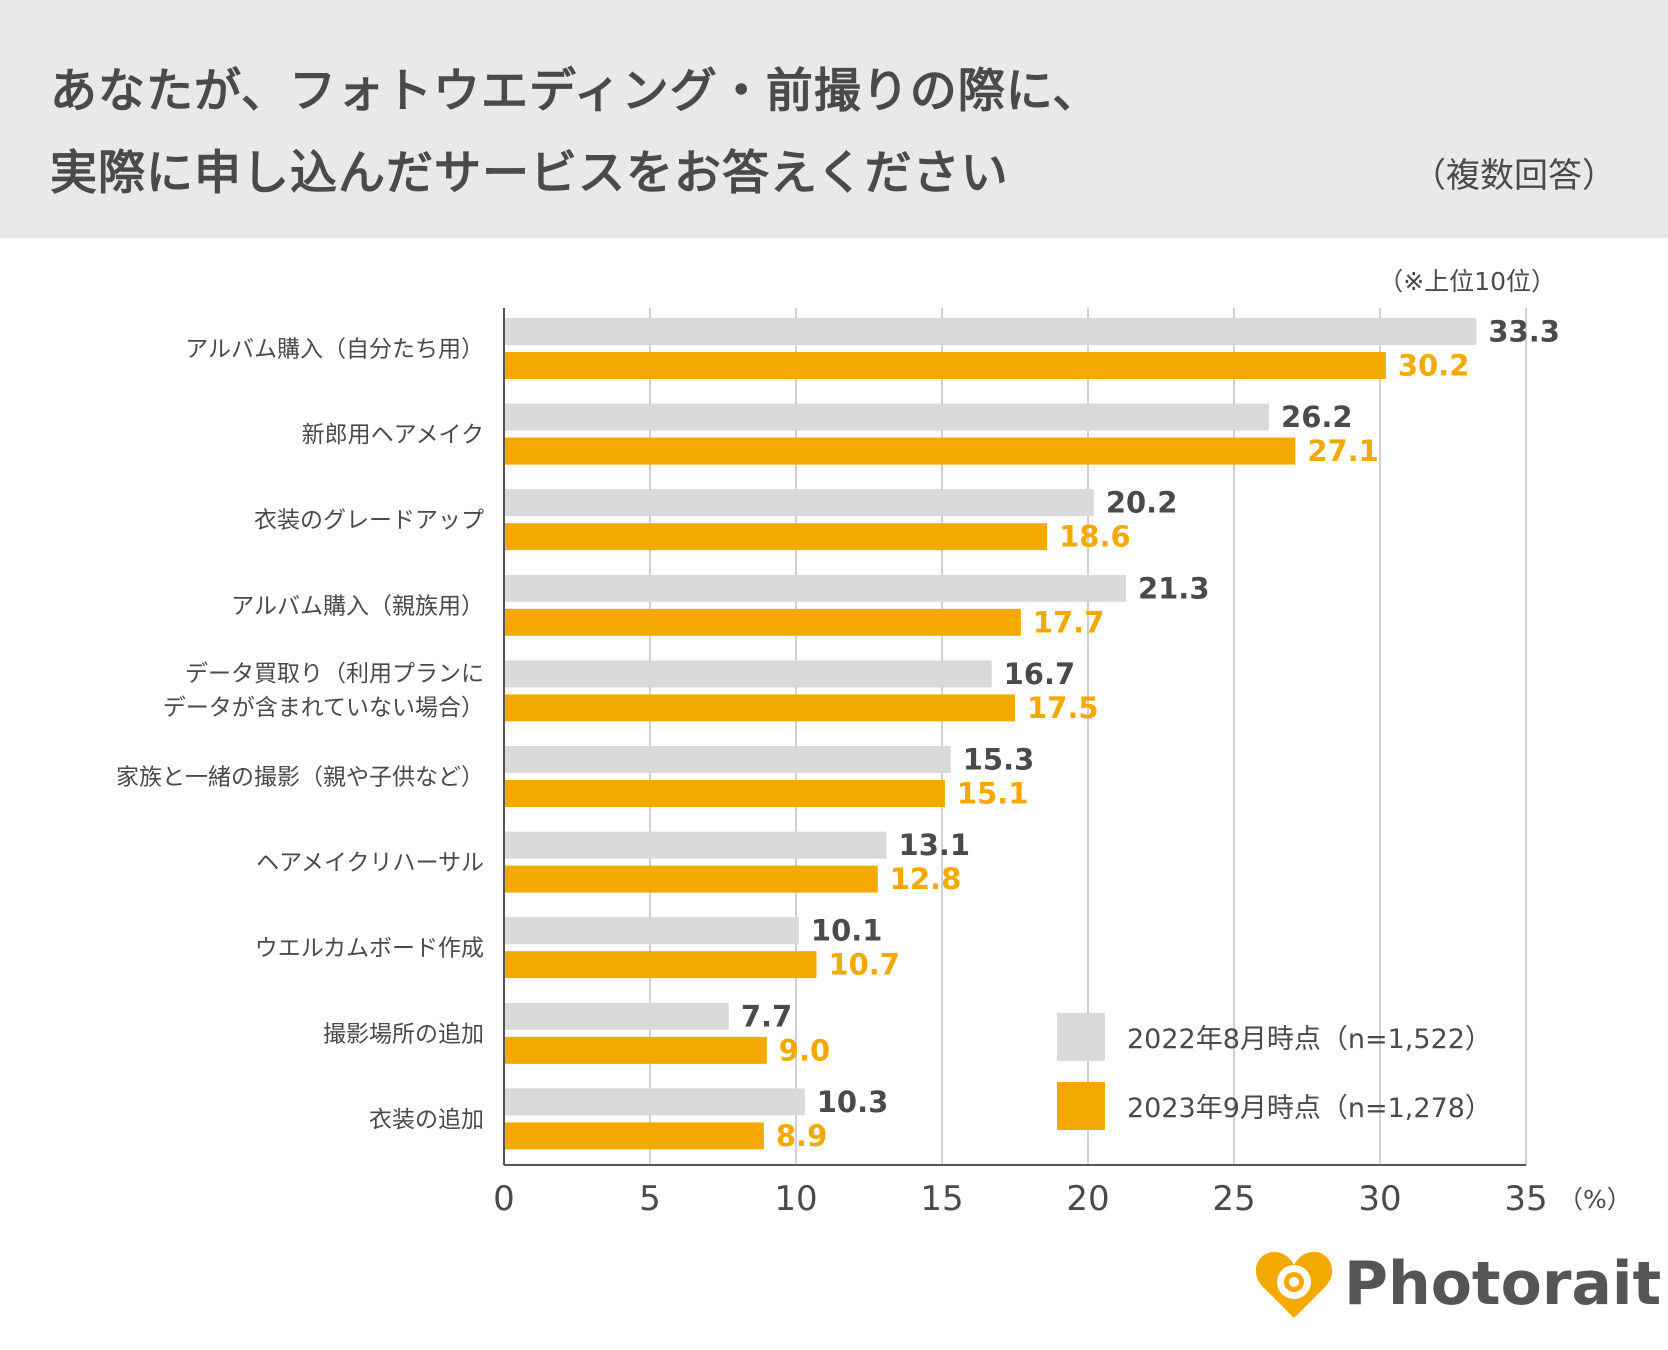  Describe the element at coordinates (575, 91) in the screenshot. I see `title-line-1: あなたが、フォトウエディング・前撮りの際に、` at that location.